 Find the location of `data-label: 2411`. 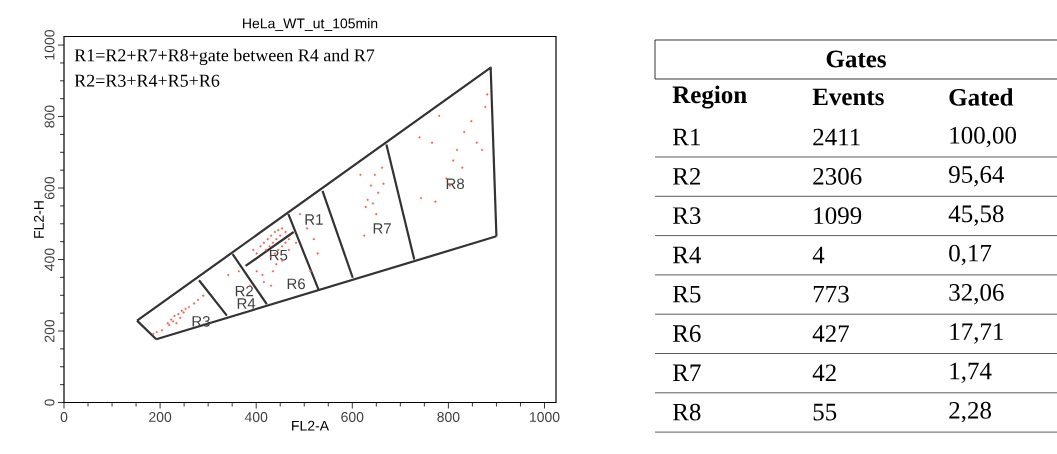

data-label: 2411 is located at coordinates (836, 137).